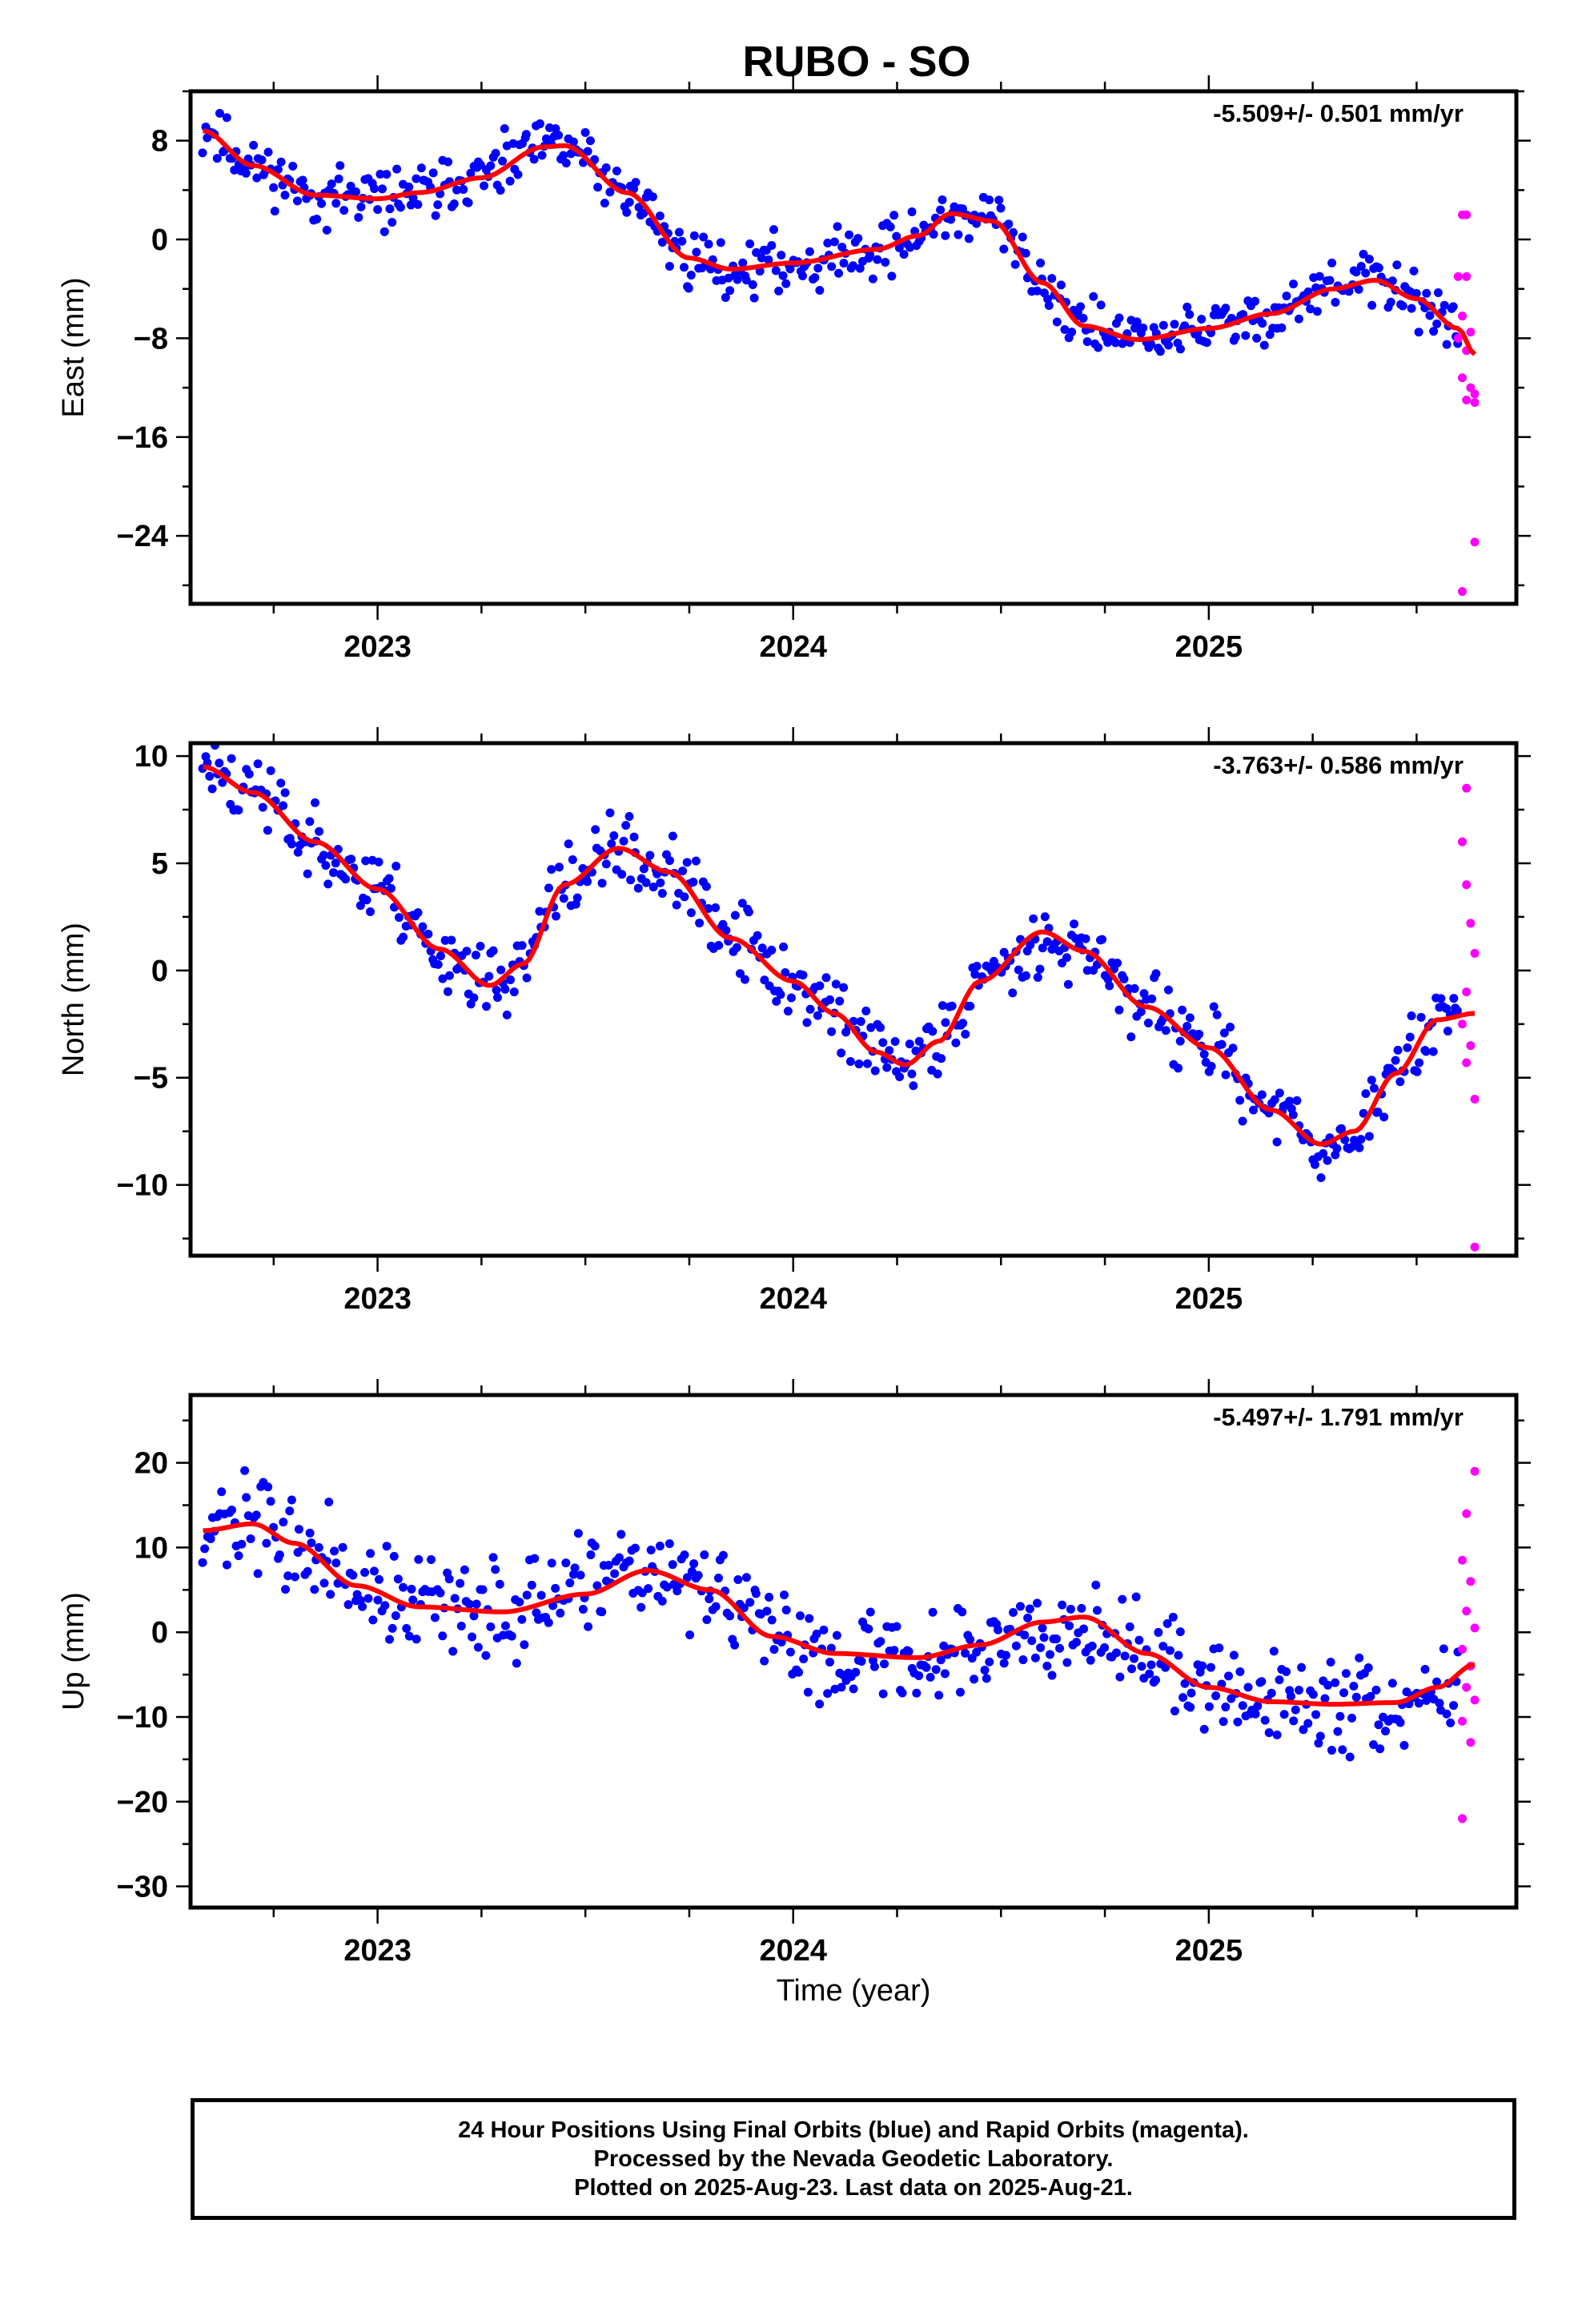  I want to click on y-tick-label: 0, so click(159, 240).